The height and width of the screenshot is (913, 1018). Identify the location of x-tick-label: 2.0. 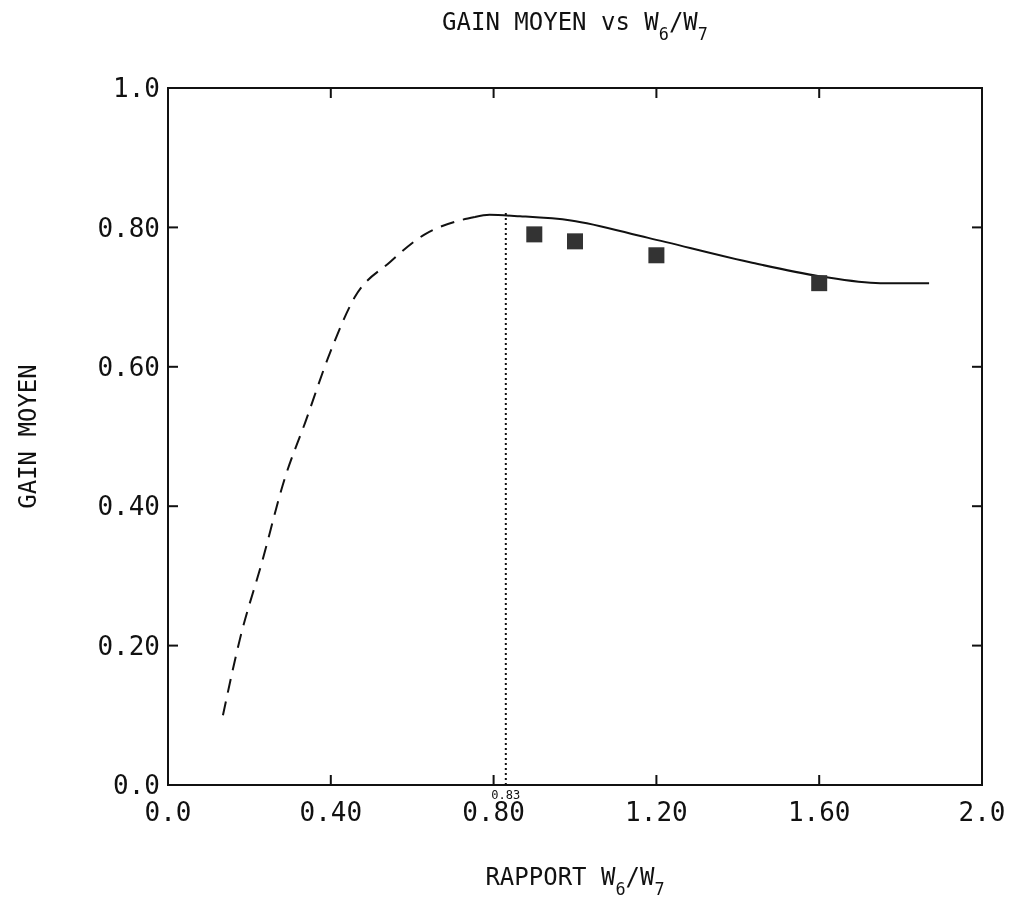
(982, 812).